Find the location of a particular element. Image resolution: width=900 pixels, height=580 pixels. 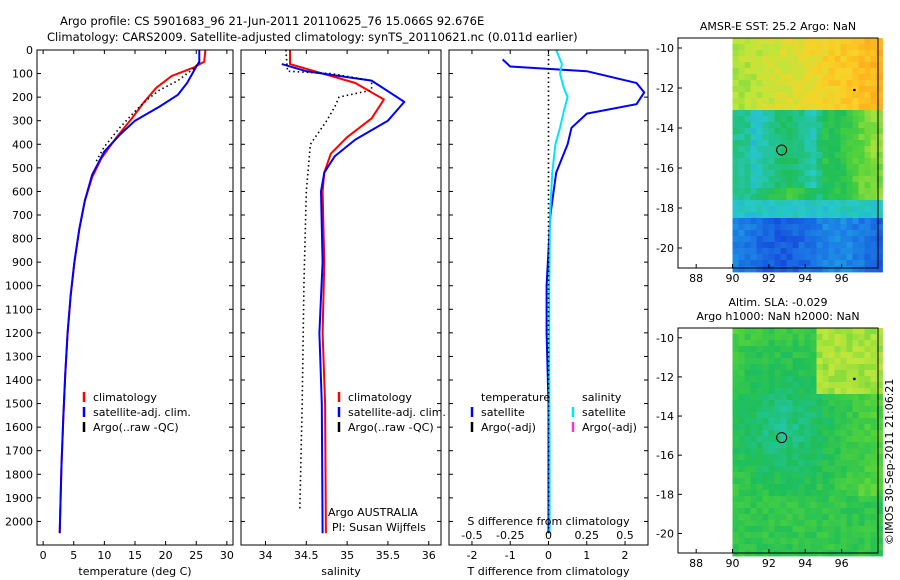

x2-tick-label: -0.25 is located at coordinates (510, 535).